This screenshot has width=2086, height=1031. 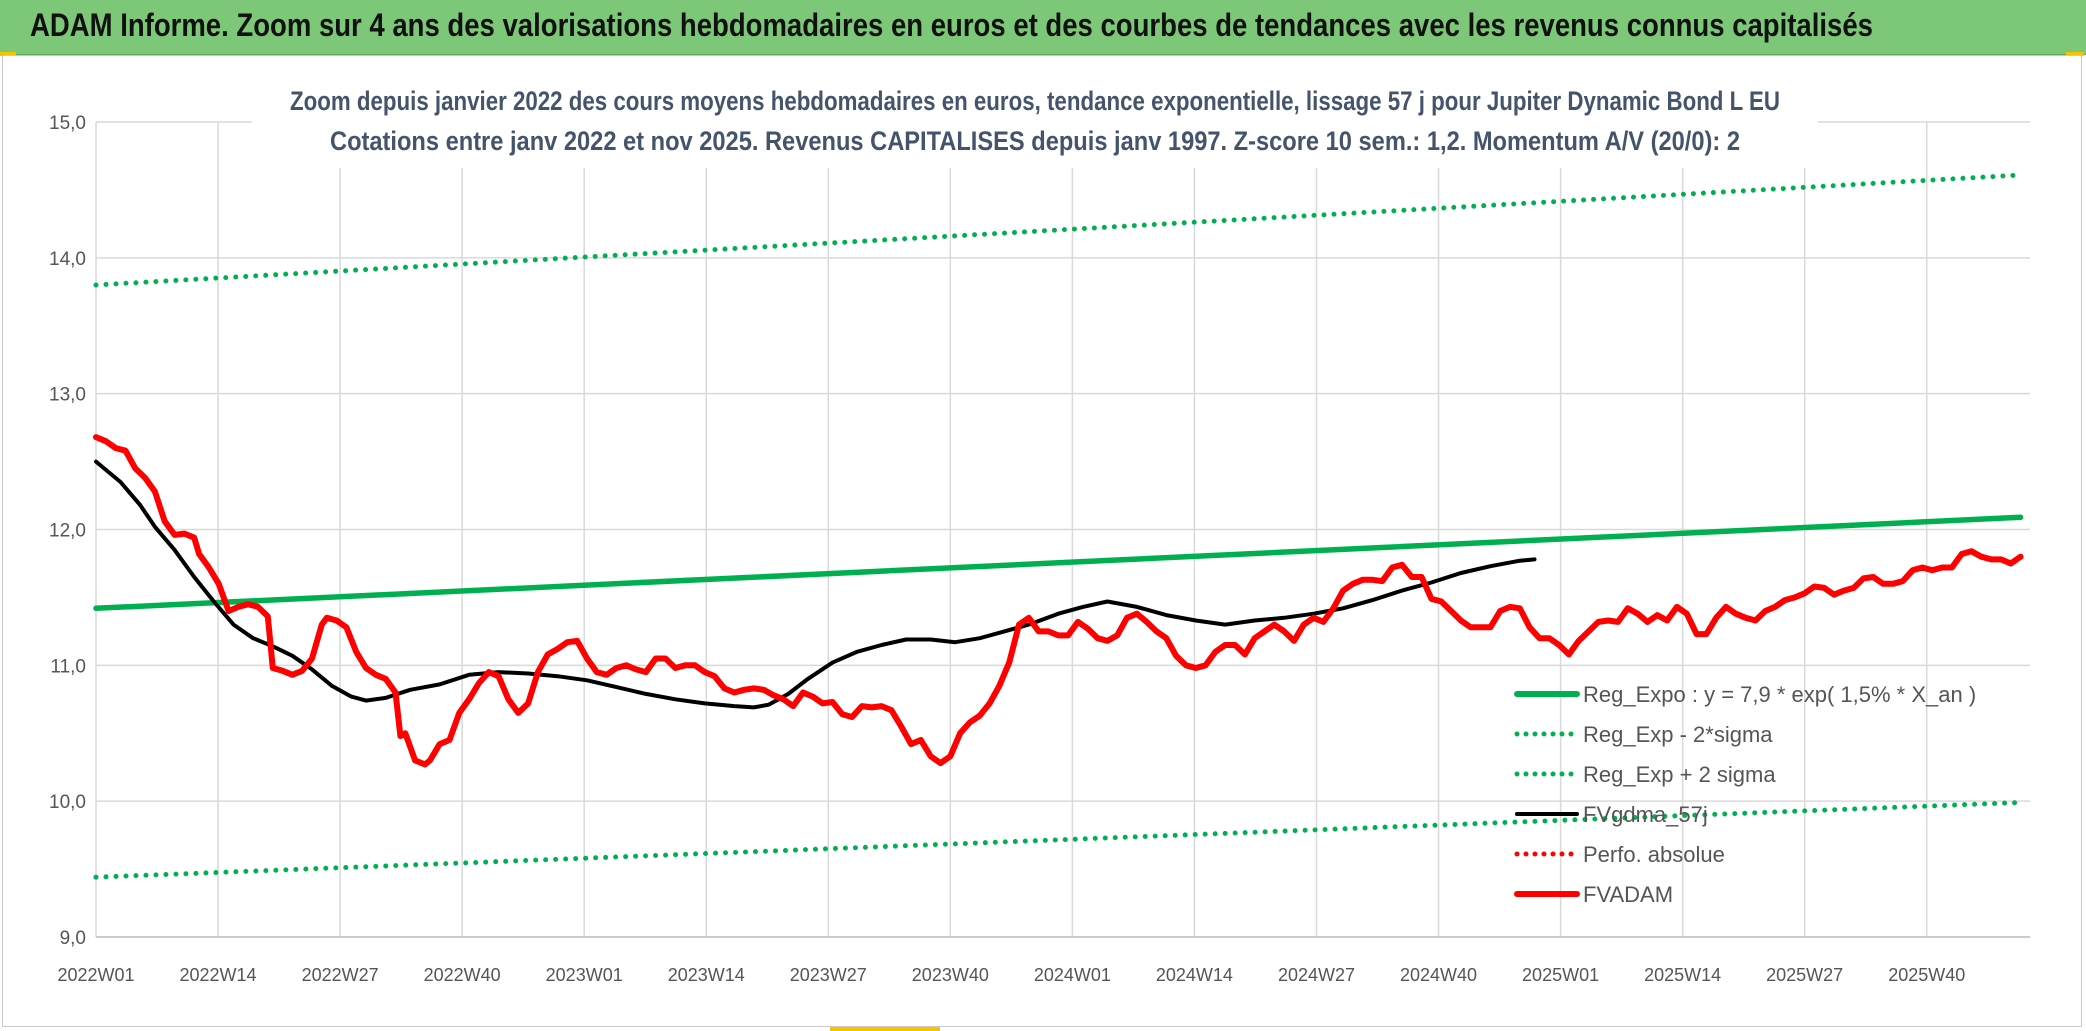 I want to click on x-tick-label: 2024W14, so click(x=1194, y=975).